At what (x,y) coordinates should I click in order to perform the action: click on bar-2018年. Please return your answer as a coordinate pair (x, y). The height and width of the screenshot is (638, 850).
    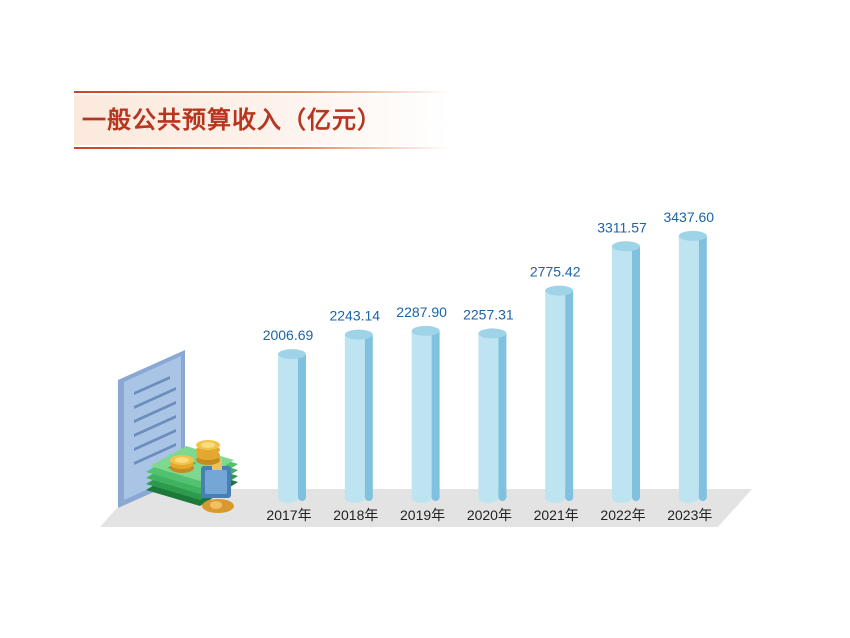
    Looking at the image, I should click on (358, 416).